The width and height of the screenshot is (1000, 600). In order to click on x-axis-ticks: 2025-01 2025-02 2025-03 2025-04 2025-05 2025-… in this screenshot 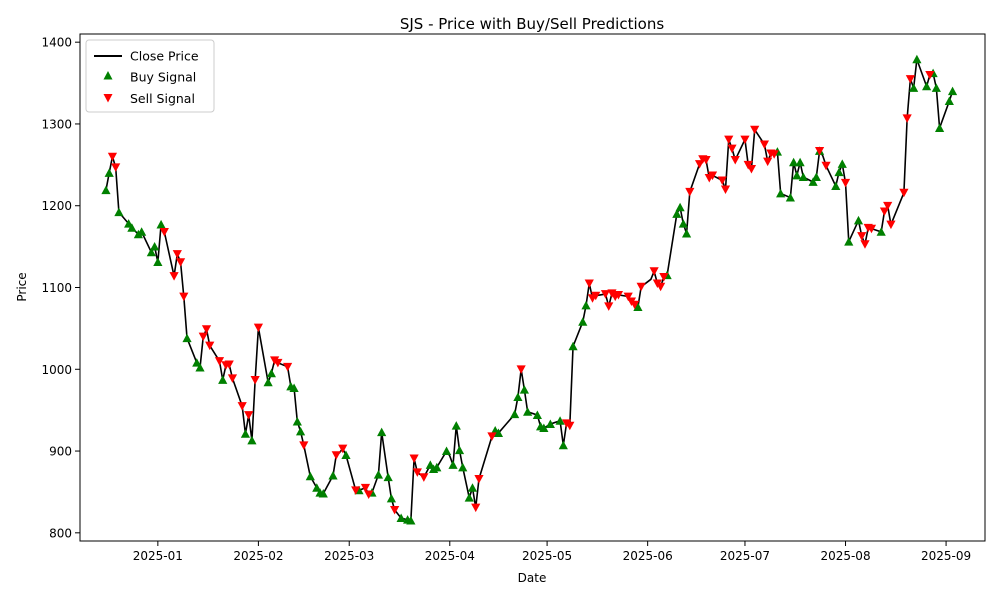, I will do `click(552, 552)`.